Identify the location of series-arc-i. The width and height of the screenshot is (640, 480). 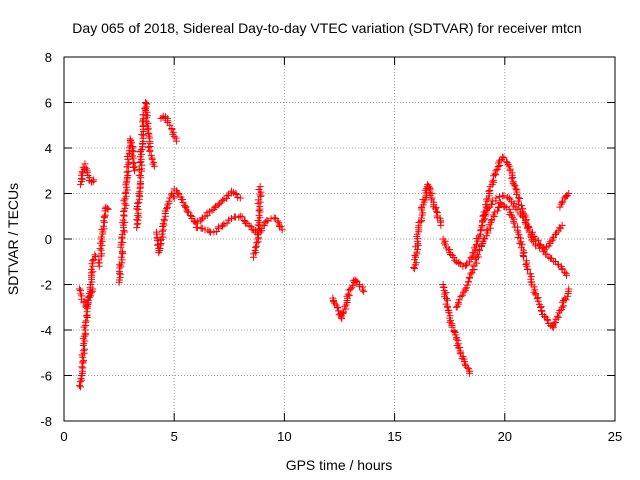
(207, 206).